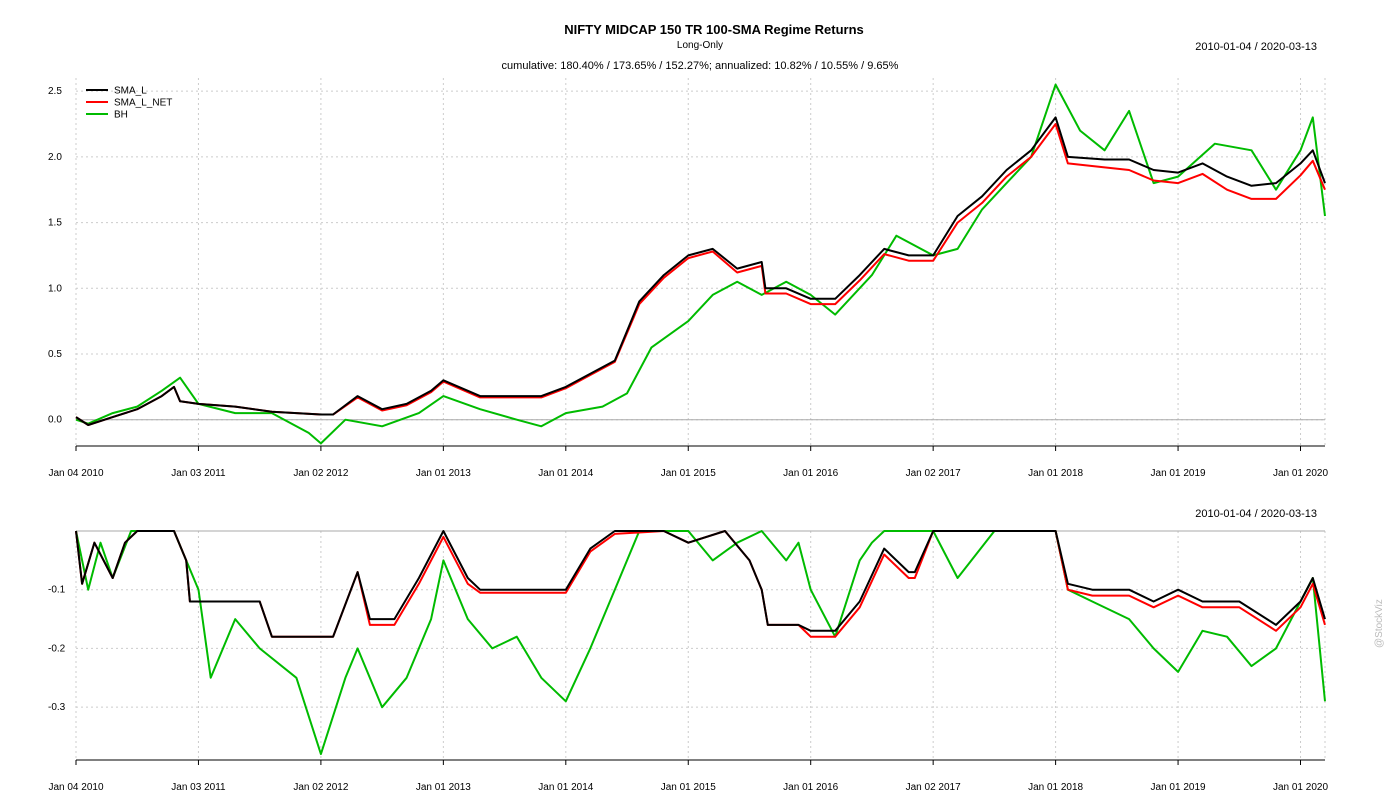  I want to click on series-line-sma-l, so click(700, 584).